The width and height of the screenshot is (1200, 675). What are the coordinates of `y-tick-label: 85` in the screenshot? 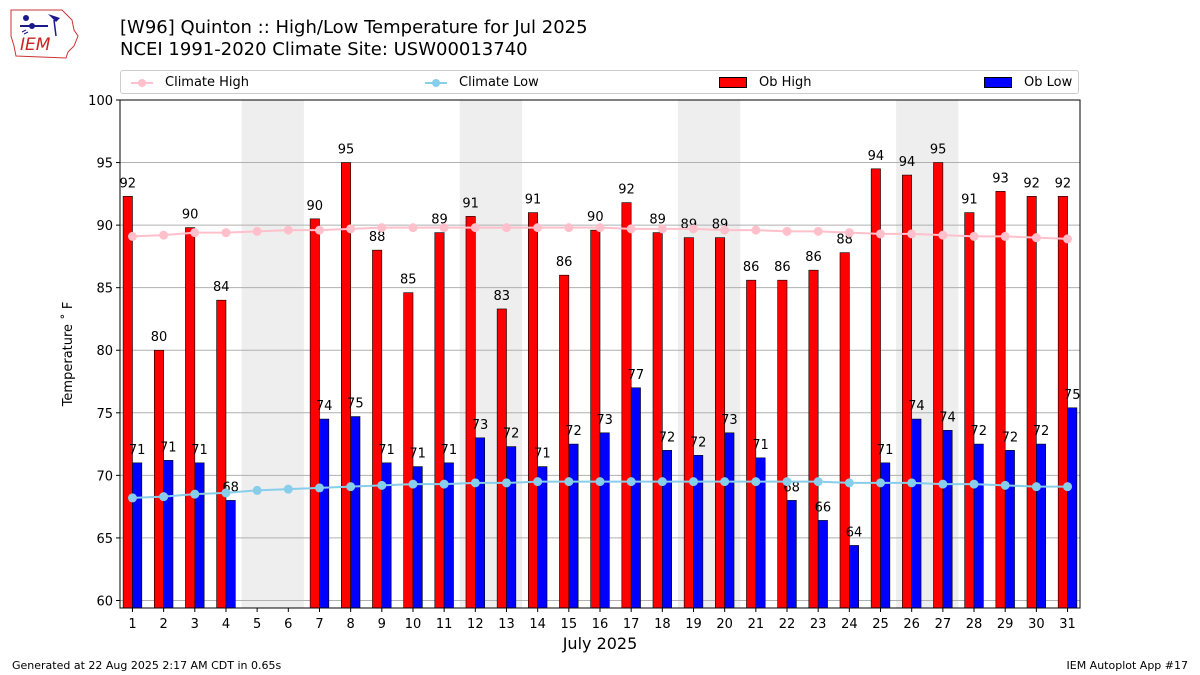 It's located at (104, 289).